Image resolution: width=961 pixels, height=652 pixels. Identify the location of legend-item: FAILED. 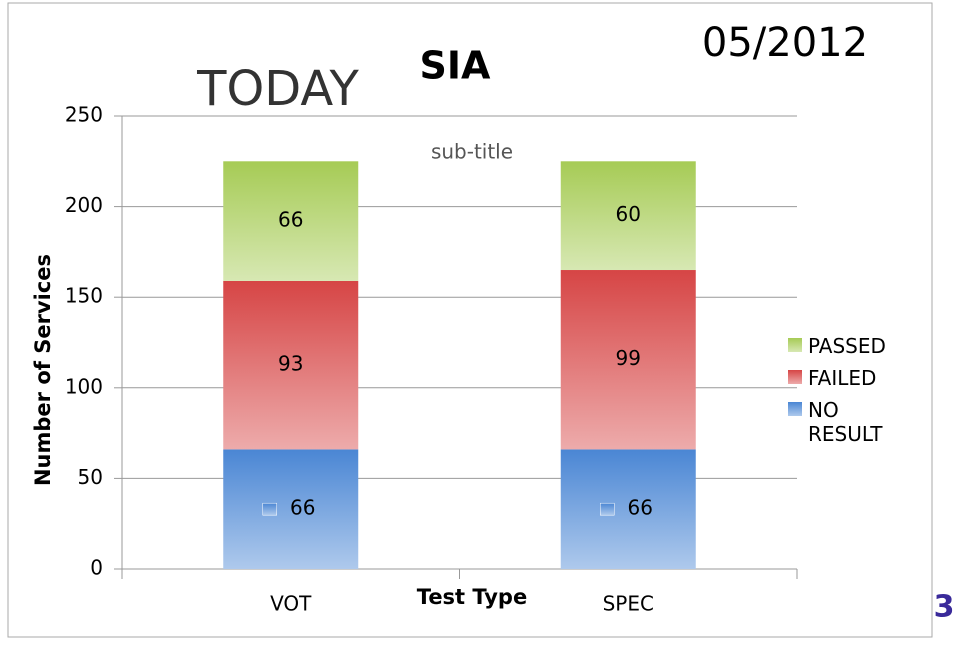
(853, 378).